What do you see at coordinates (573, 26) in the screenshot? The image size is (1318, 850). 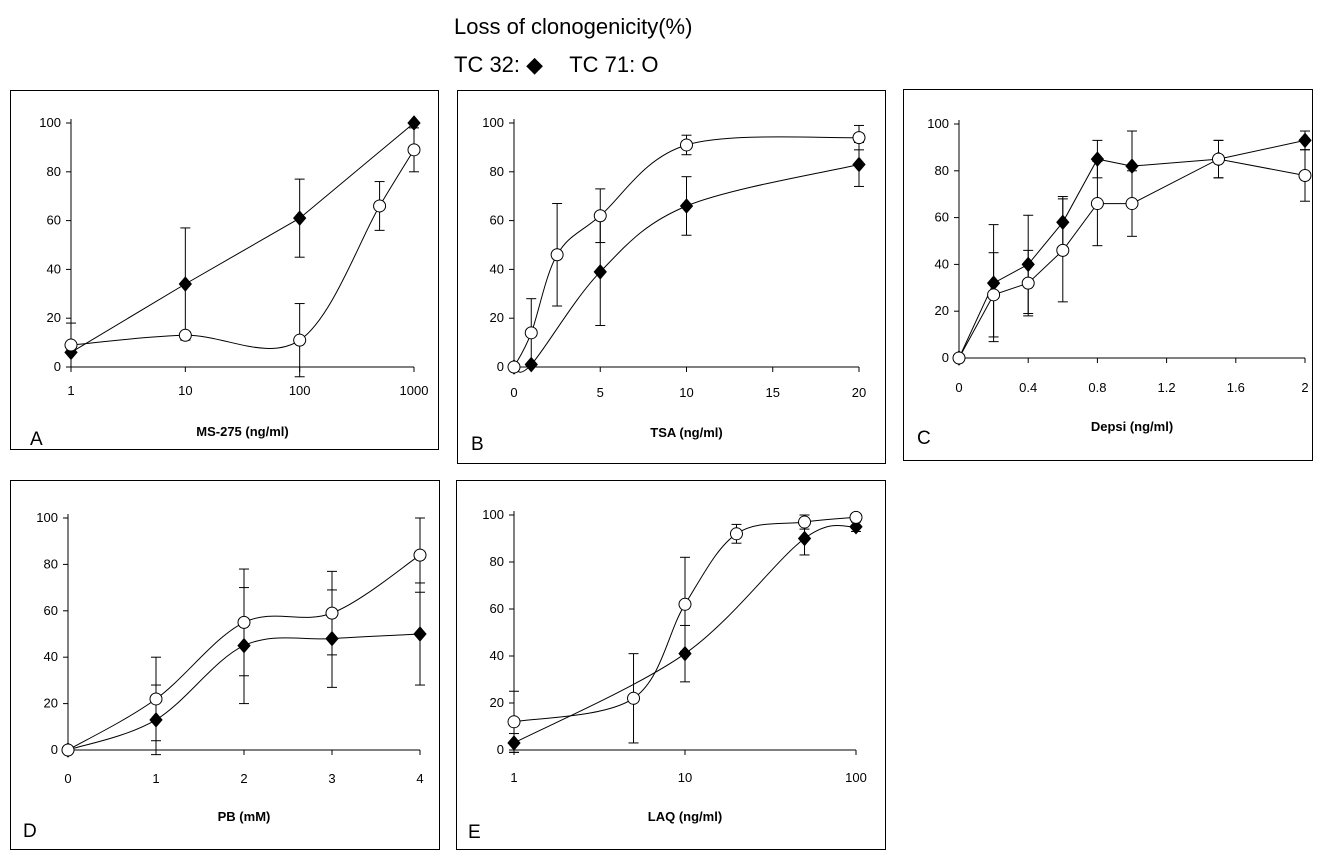 I see `figure-title: Loss of clonogenicity(%)` at bounding box center [573, 26].